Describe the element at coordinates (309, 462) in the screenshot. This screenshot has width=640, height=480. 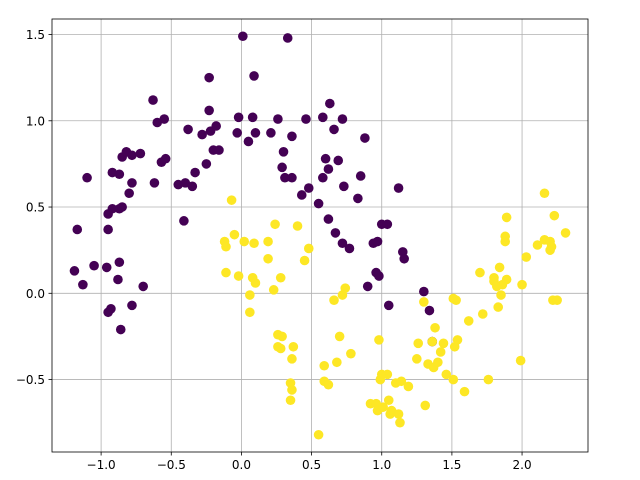
I see `x-axis-ticks: −1.0 −0.5 0.0 0.5 1.0 1.5 2.0` at that location.